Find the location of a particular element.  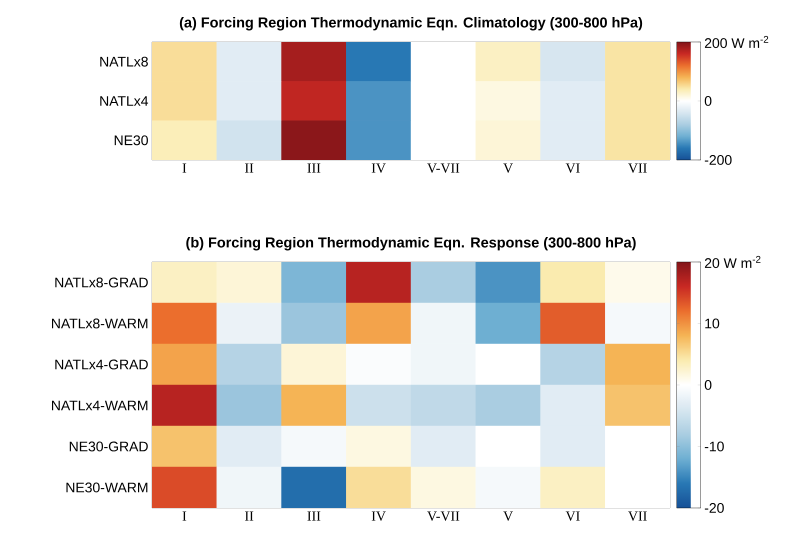

y-tick-label: NATLx8 is located at coordinates (124, 61).